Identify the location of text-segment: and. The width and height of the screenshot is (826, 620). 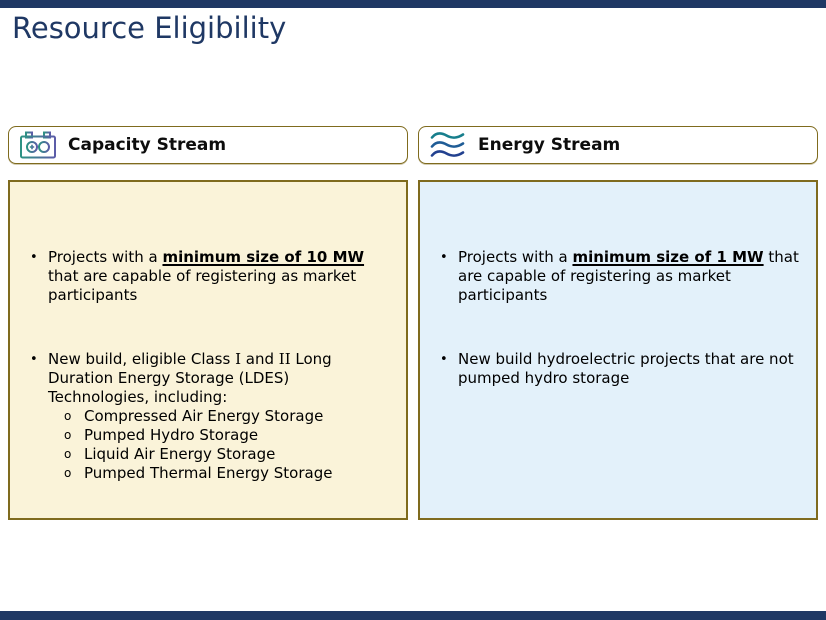
(260, 359).